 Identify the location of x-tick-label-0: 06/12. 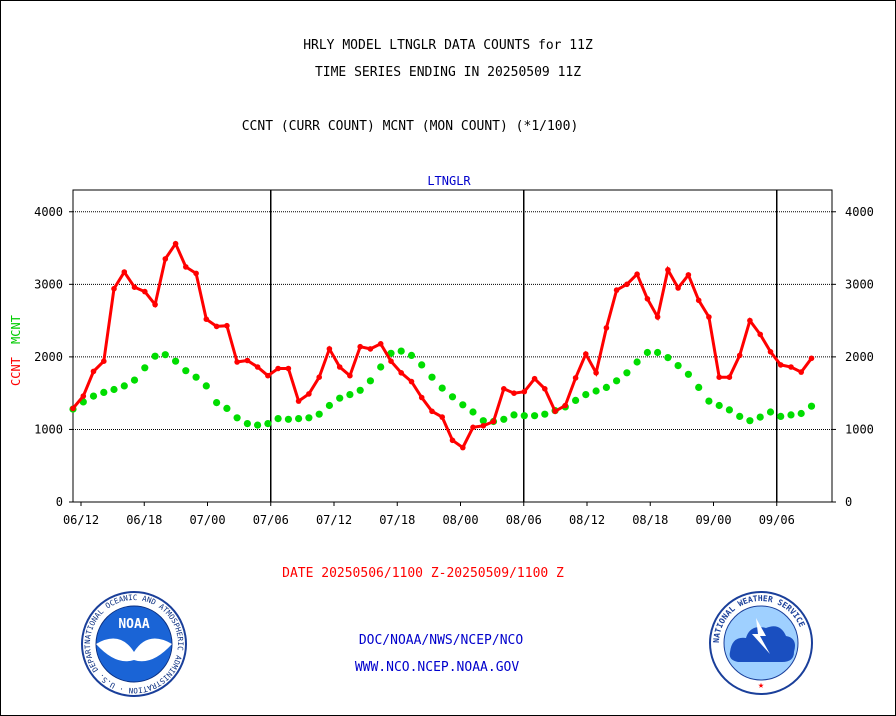
(81, 520).